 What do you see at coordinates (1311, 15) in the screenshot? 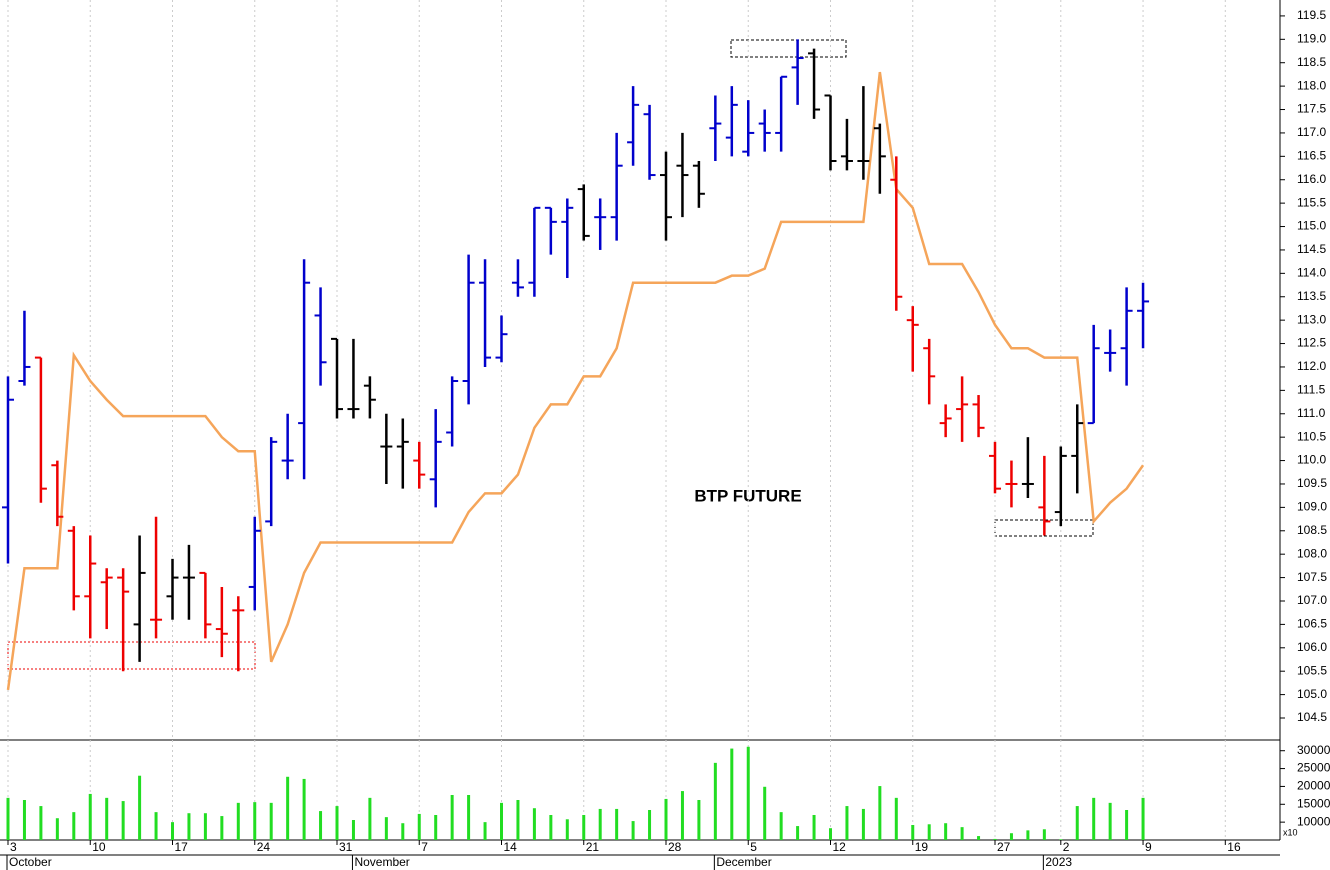
I see `y-tick-label: 119.5` at bounding box center [1311, 15].